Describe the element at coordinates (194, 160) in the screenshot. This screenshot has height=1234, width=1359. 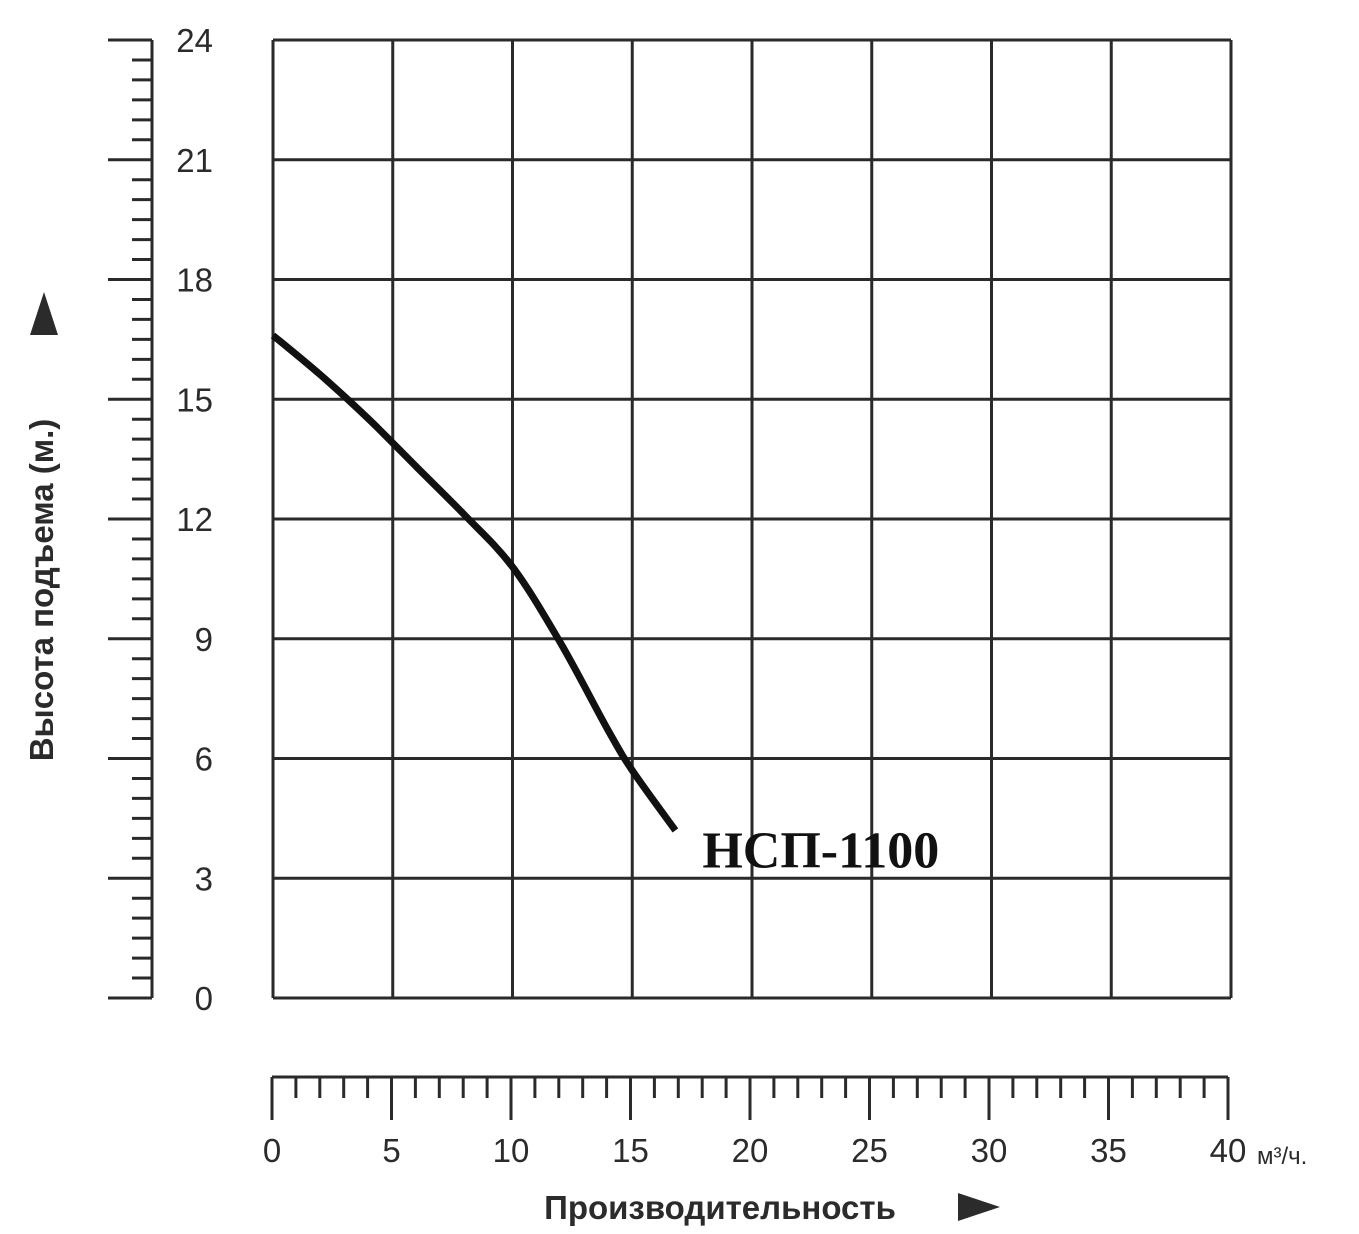
I see `y-tick-label: 21` at that location.